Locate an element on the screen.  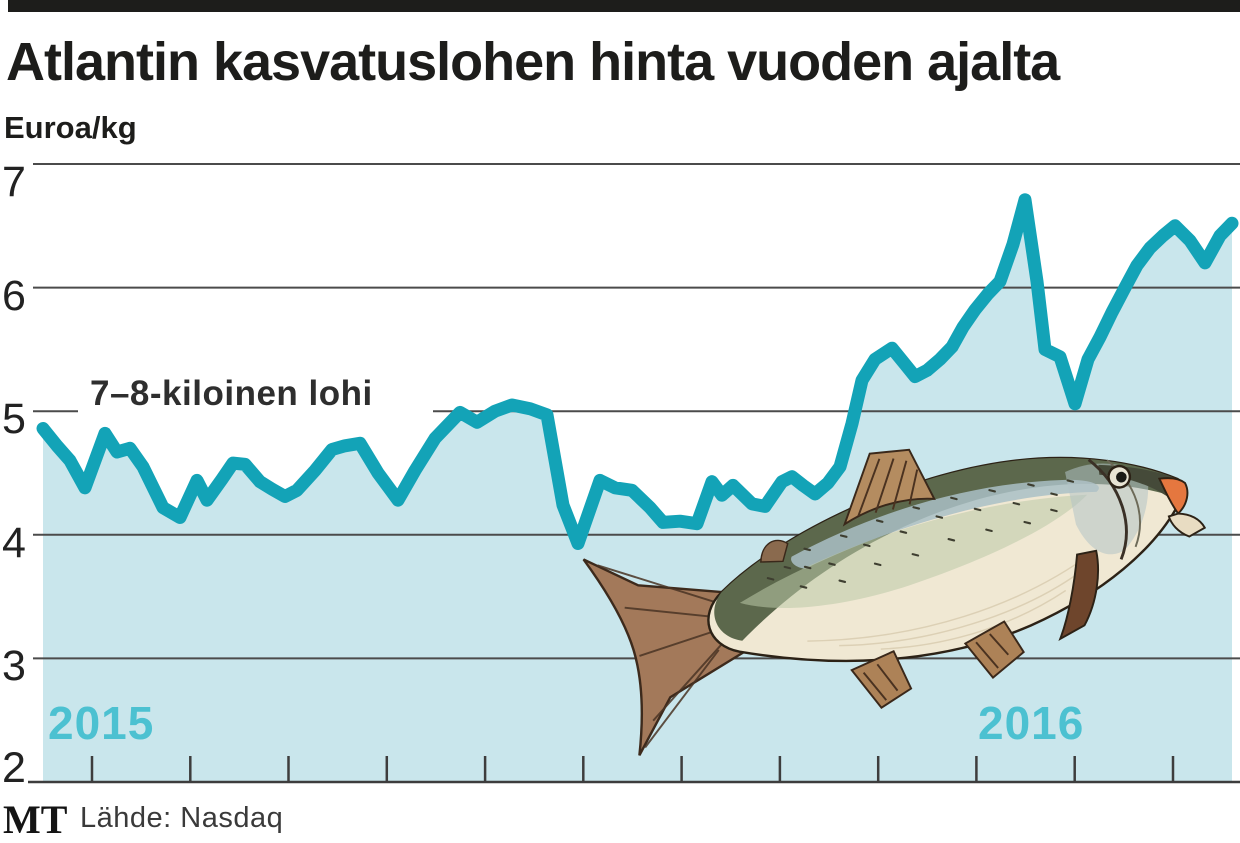
y-axis-unit-label: Euroa/kg is located at coordinates (70, 127).